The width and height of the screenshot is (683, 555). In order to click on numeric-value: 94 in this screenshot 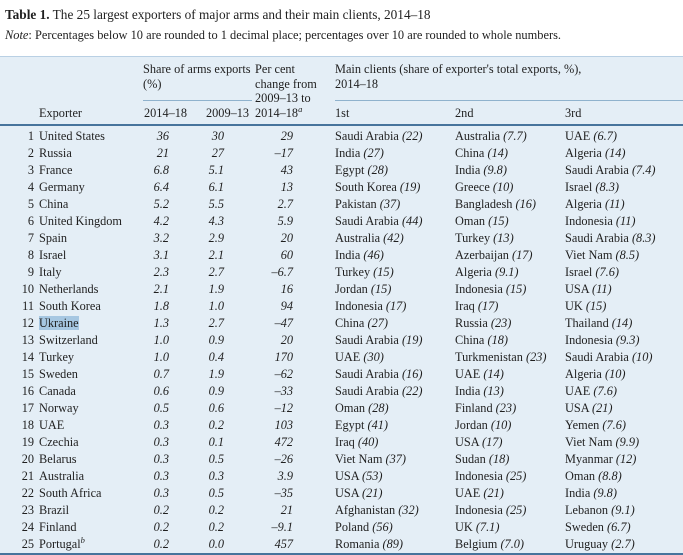, I will do `click(287, 306)`.